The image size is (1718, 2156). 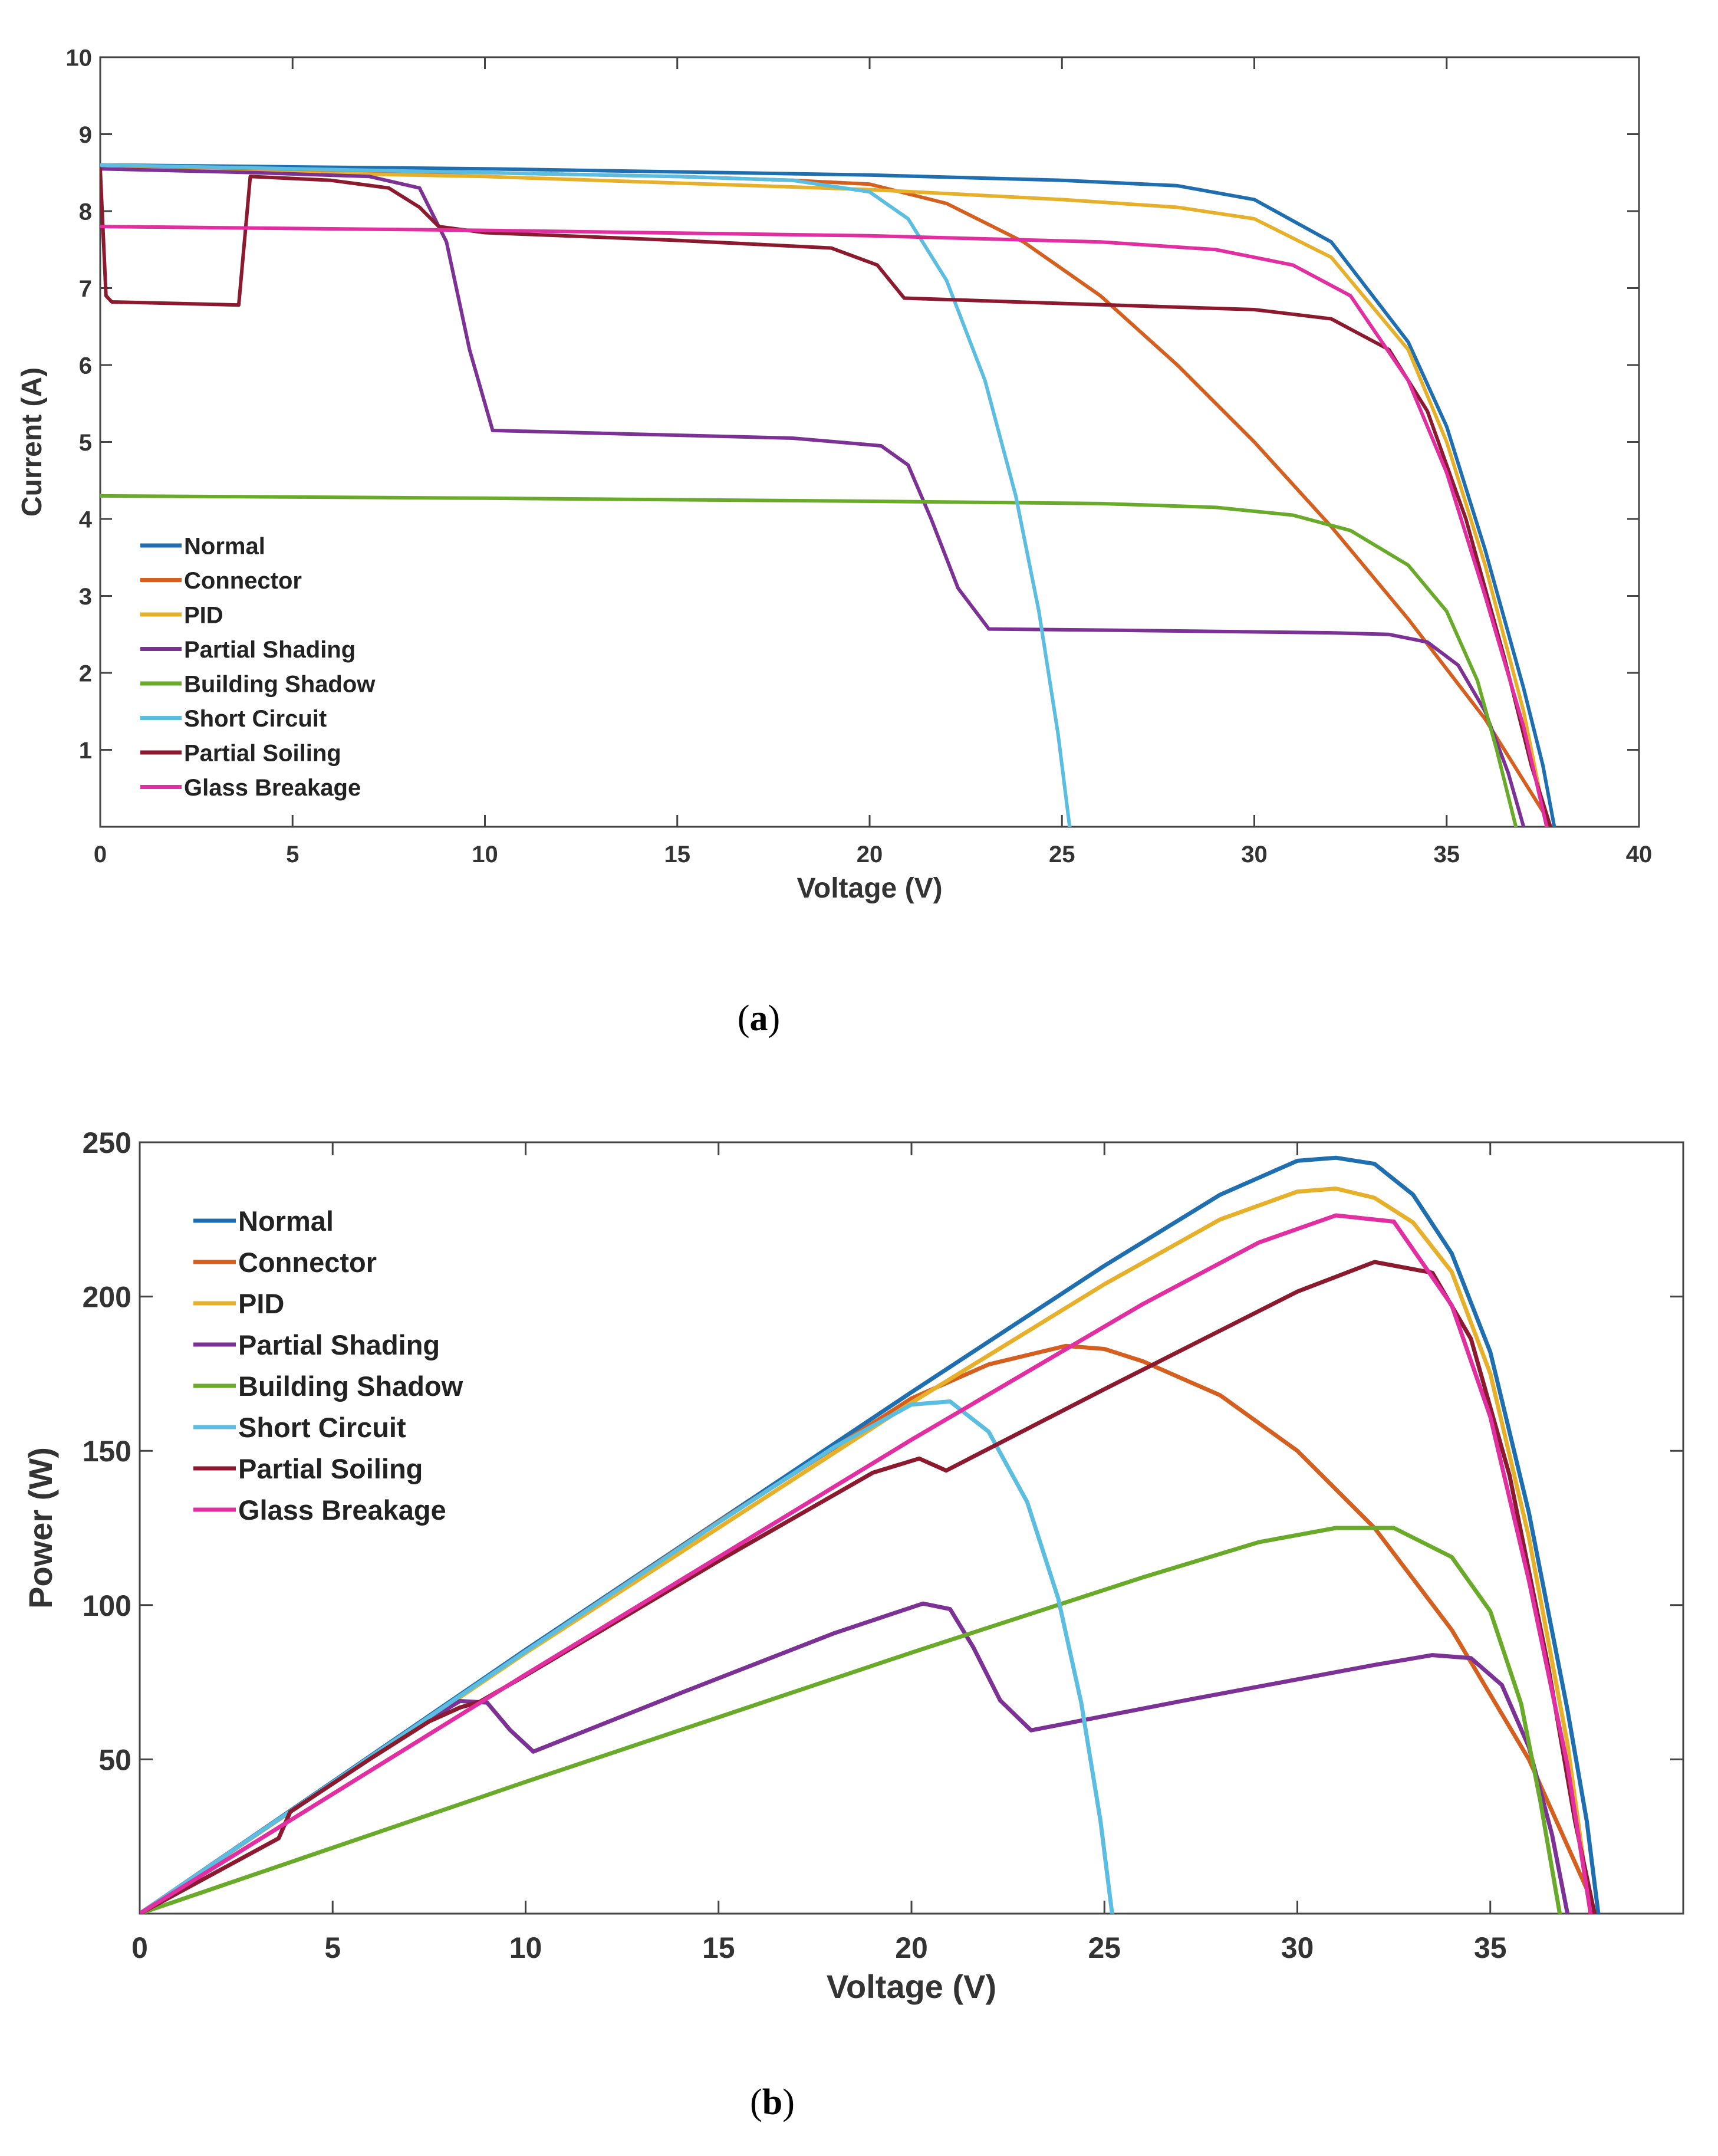 What do you see at coordinates (40, 1528) in the screenshot?
I see `y-axis-label: Power (W)` at bounding box center [40, 1528].